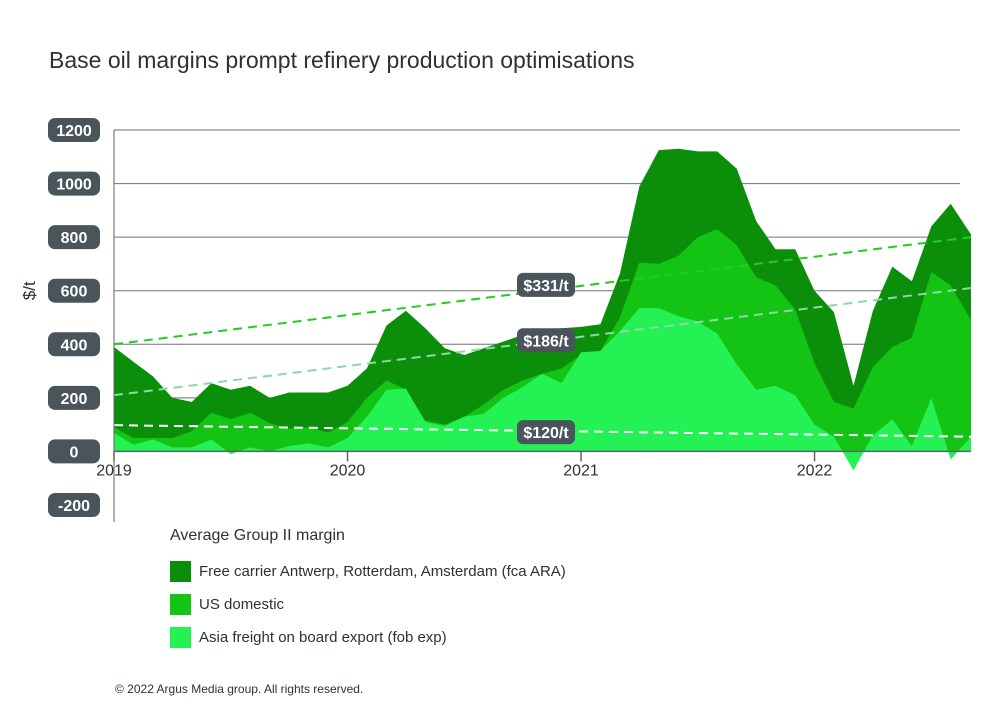  What do you see at coordinates (180, 637) in the screenshot?
I see `legend-swatch-fob-exp` at bounding box center [180, 637].